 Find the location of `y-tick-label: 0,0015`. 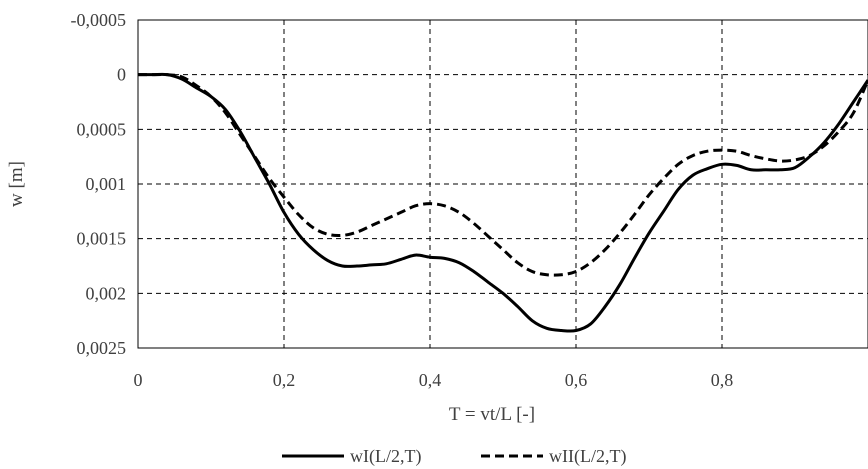

y-tick-label: 0,0015 is located at coordinates (102, 239).